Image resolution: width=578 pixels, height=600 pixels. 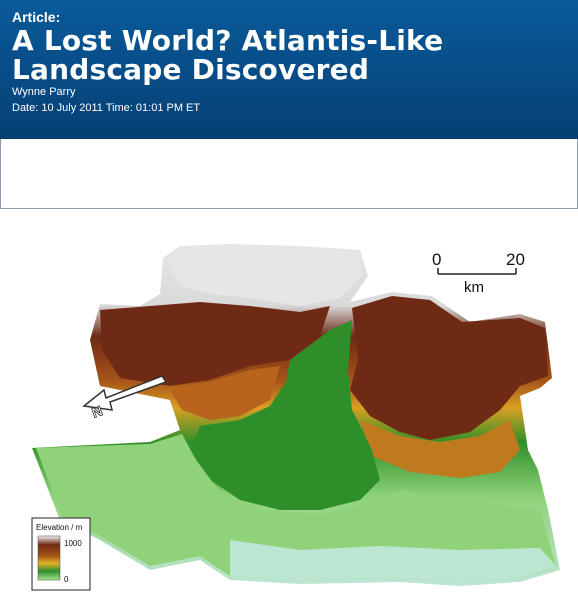 What do you see at coordinates (36, 17) in the screenshot?
I see `article-kicker: Article:` at bounding box center [36, 17].